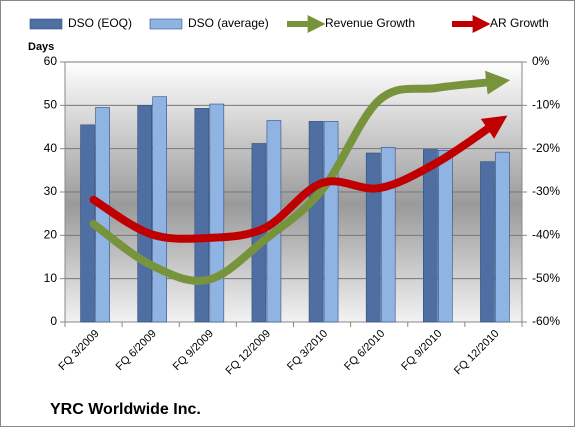 The image size is (575, 427). Describe the element at coordinates (546, 148) in the screenshot. I see `y2-tick-label: -20%` at that location.